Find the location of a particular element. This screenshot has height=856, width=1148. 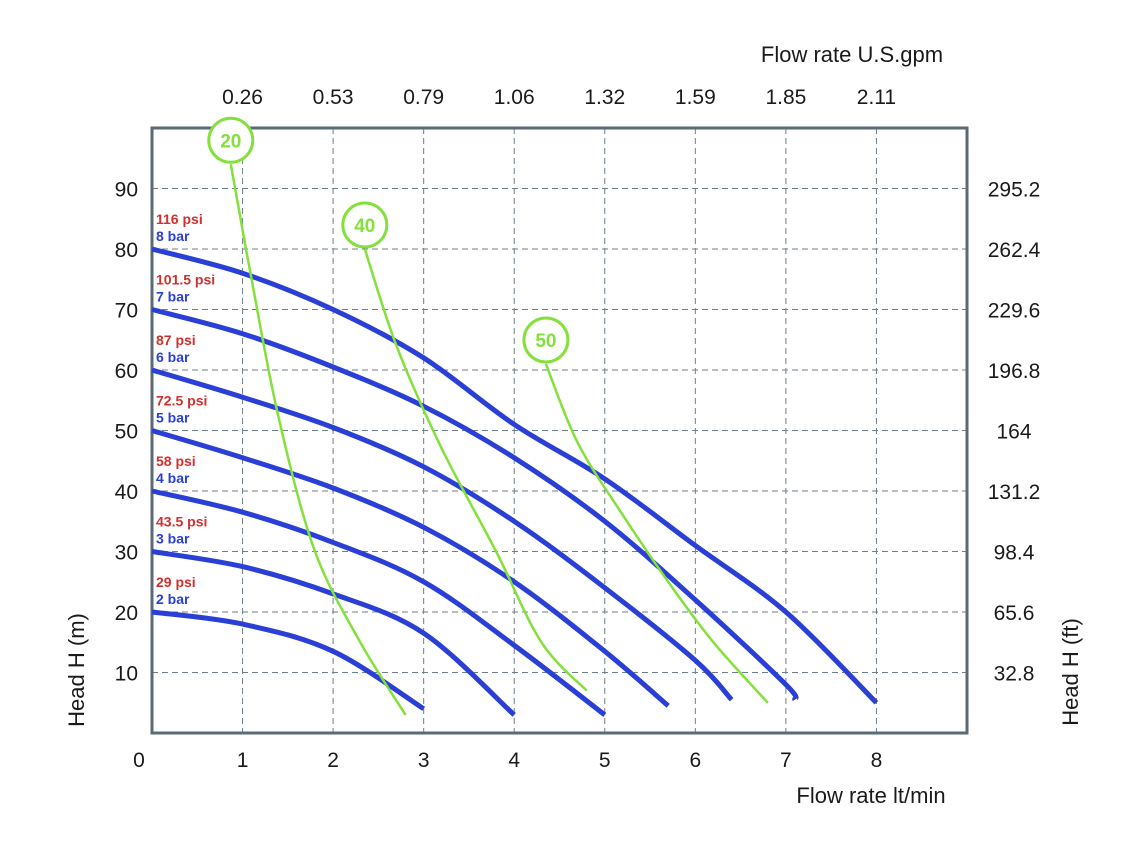

psi-label: 87 psi is located at coordinates (176, 340).